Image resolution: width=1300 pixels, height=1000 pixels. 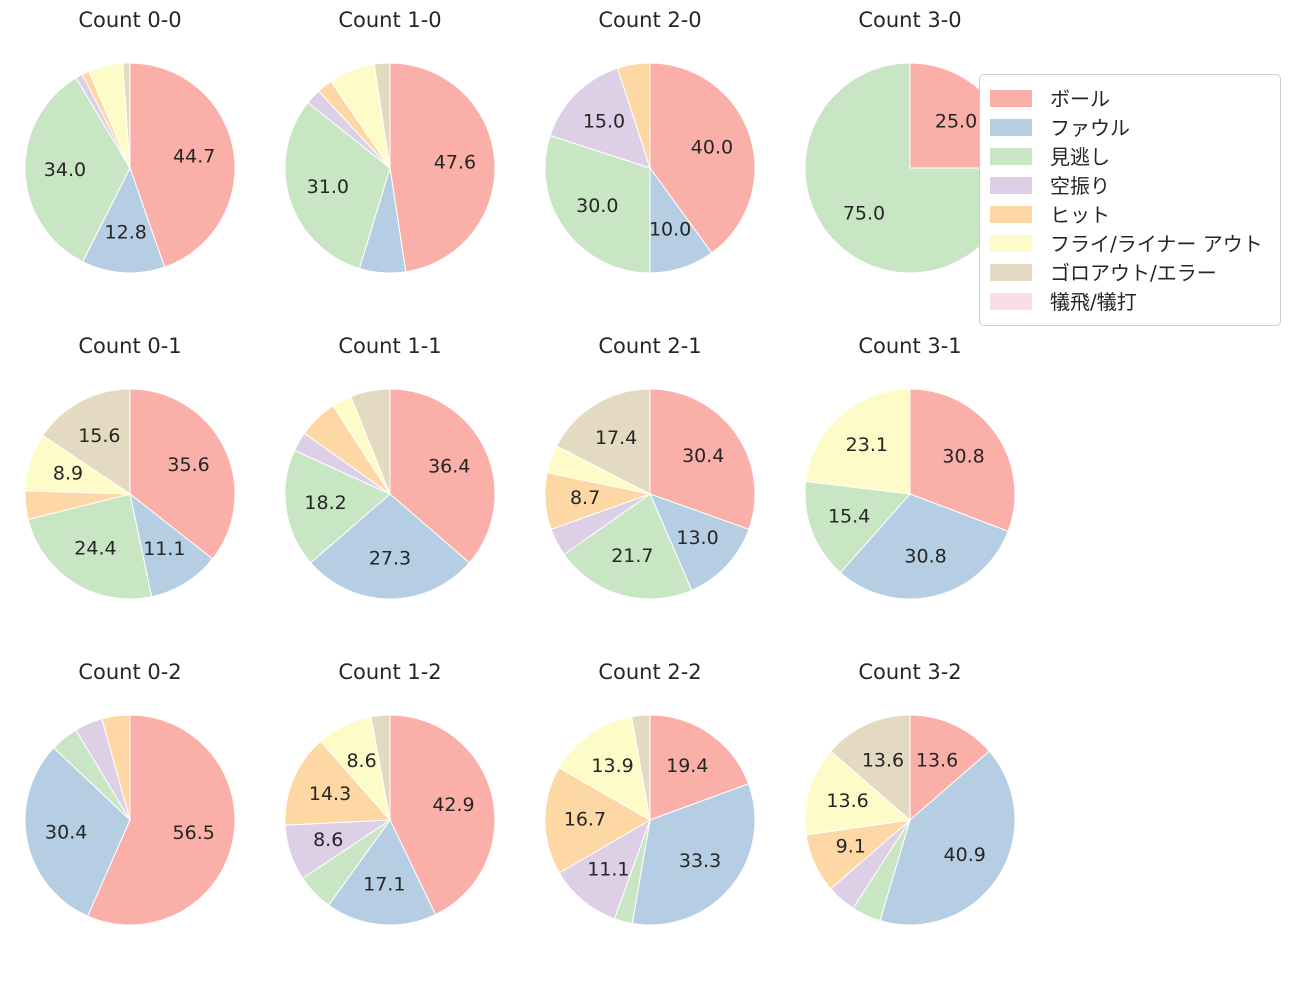 What do you see at coordinates (1129, 156) in the screenshot?
I see `legend-item: 見逃し` at bounding box center [1129, 156].